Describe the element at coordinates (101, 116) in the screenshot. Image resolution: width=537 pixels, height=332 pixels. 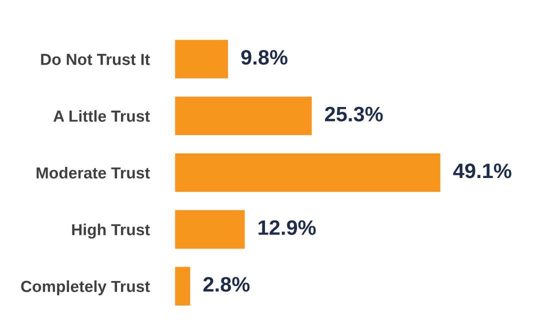
I see `y-tick-label: A Little Trust` at that location.